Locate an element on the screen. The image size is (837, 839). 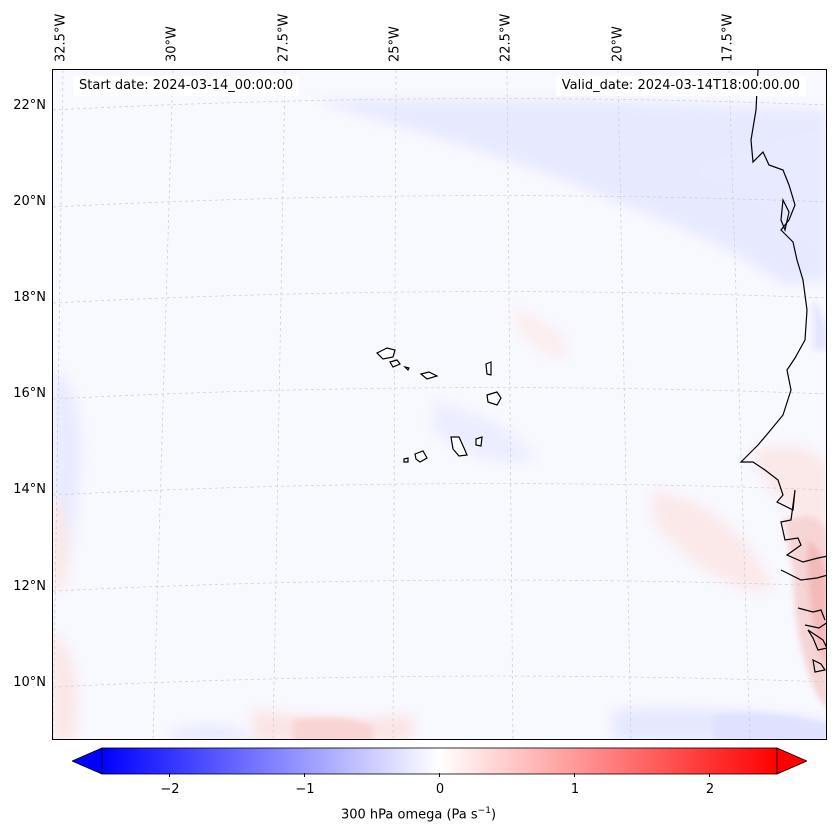
island-brava is located at coordinates (406, 460).